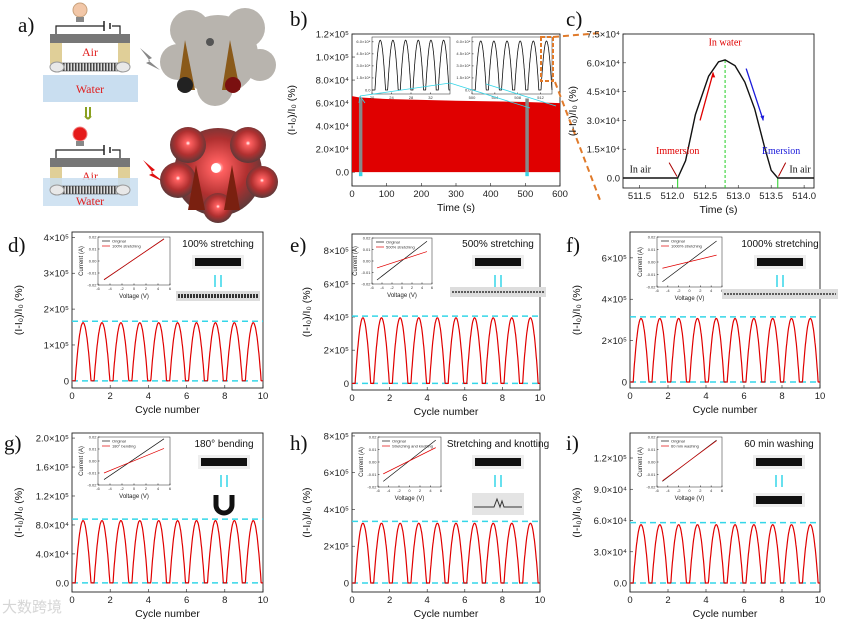  Describe the element at coordinates (743, 600) in the screenshot. I see `x-tick-label: 6` at that location.